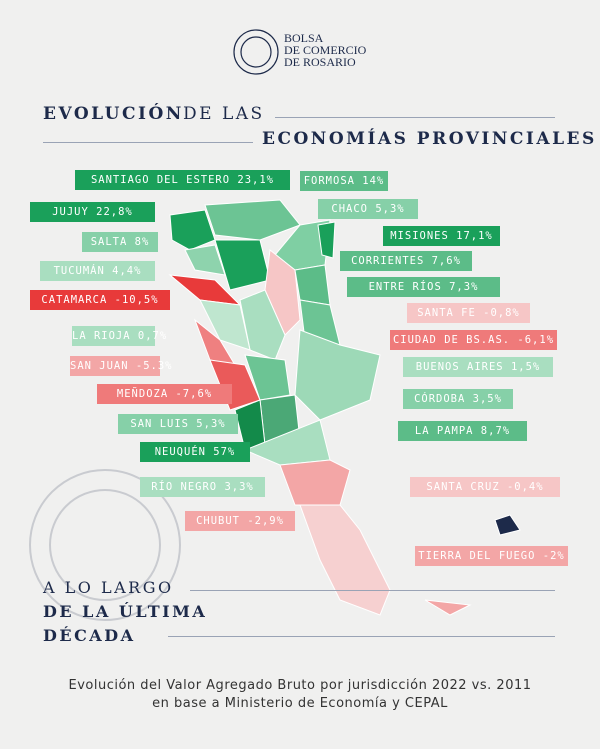 The image size is (600, 749). Describe the element at coordinates (240, 521) in the screenshot. I see `province-label: CHUBUT -2,9%` at that location.